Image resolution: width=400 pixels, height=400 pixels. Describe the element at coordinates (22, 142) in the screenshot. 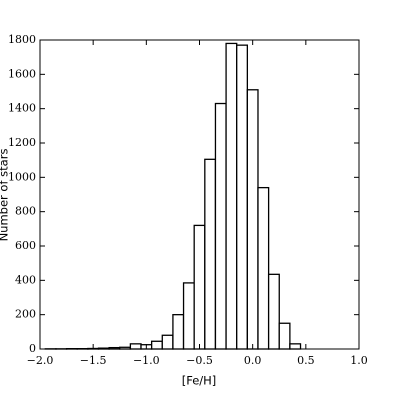

I see `y-tick-label: 1200` at that location.